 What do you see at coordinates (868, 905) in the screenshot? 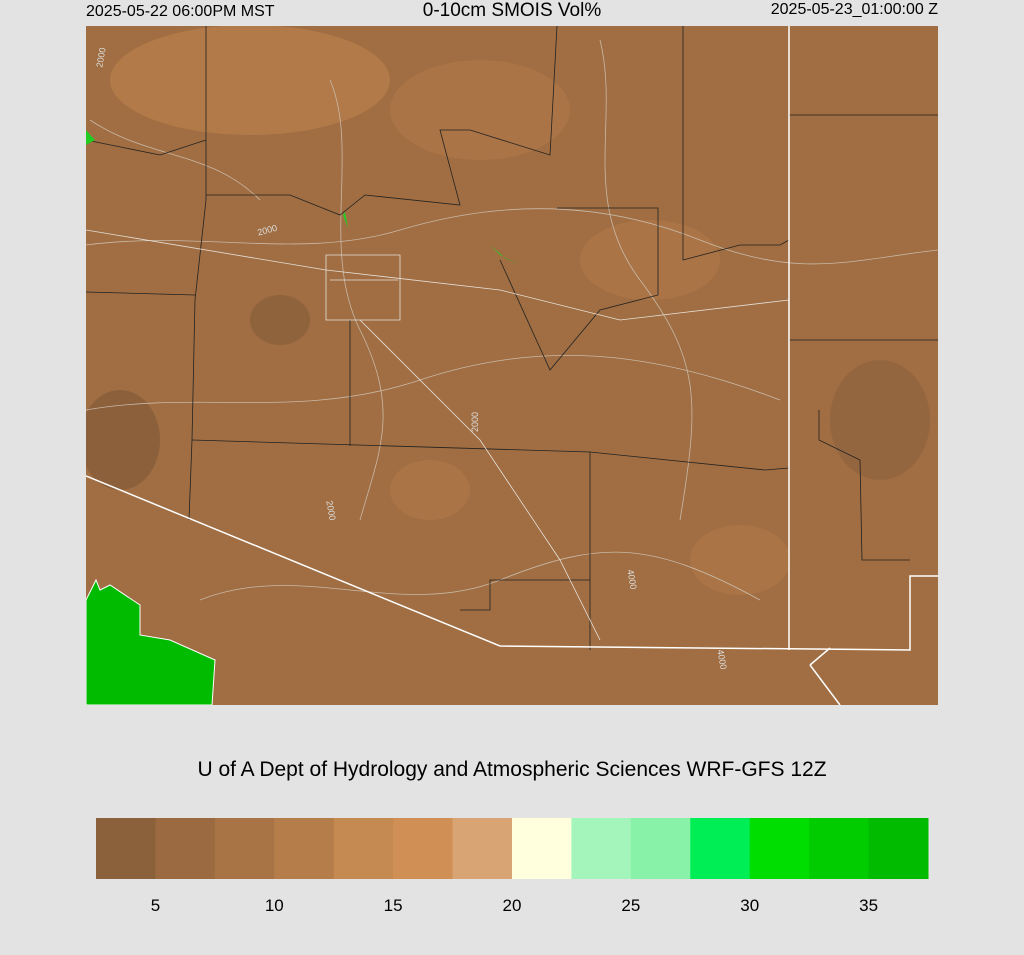
I see `colorbar-tick-label: 35` at bounding box center [868, 905].